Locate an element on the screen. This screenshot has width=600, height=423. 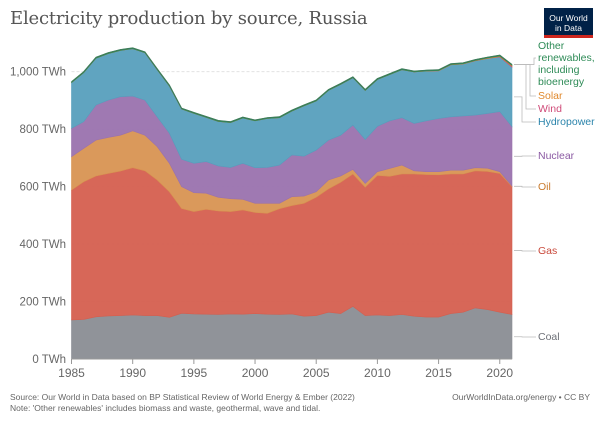
logo-line-2: in Data is located at coordinates (568, 28).